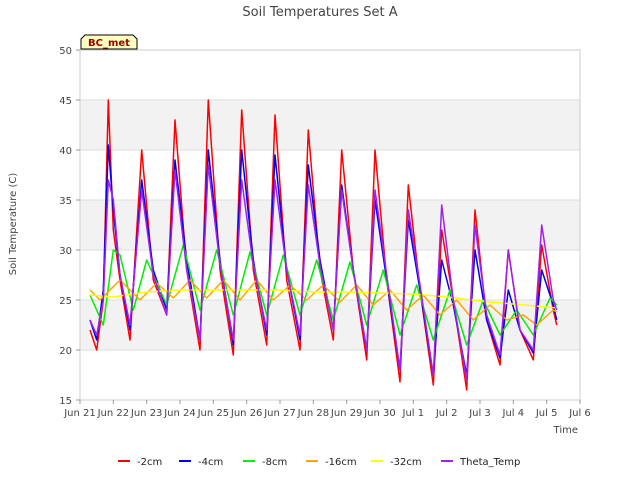 This screenshot has height=484, width=640. I want to click on x-tick-label: Jul 6, so click(579, 413).